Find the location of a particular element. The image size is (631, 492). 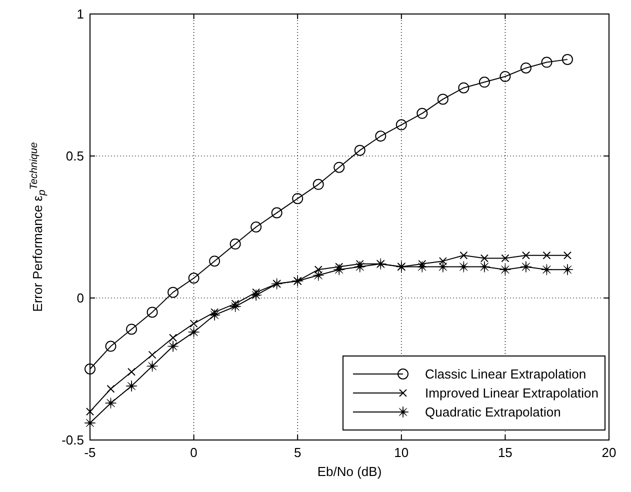

x-tick-label: -5 is located at coordinates (90, 452).